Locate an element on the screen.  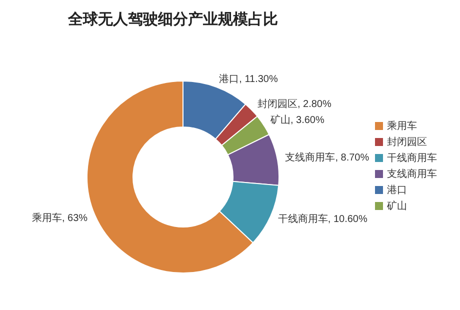
data-label: 乘用车, 63% is located at coordinates (60, 218).